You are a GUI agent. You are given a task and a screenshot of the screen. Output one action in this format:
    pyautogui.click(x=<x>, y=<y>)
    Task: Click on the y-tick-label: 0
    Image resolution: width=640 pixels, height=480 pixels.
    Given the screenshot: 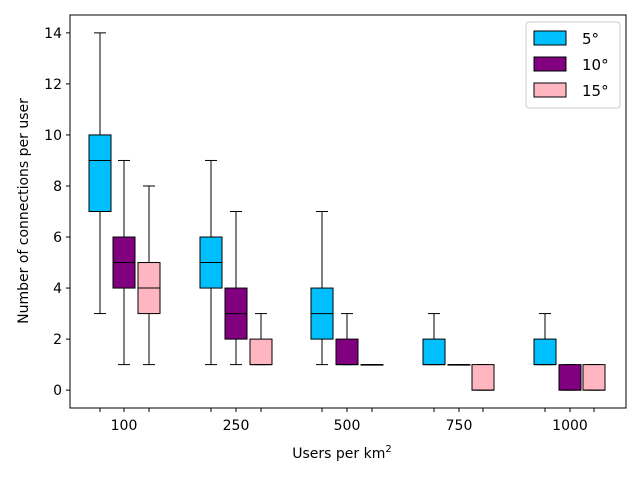 What is the action you would take?
    pyautogui.click(x=57, y=391)
    